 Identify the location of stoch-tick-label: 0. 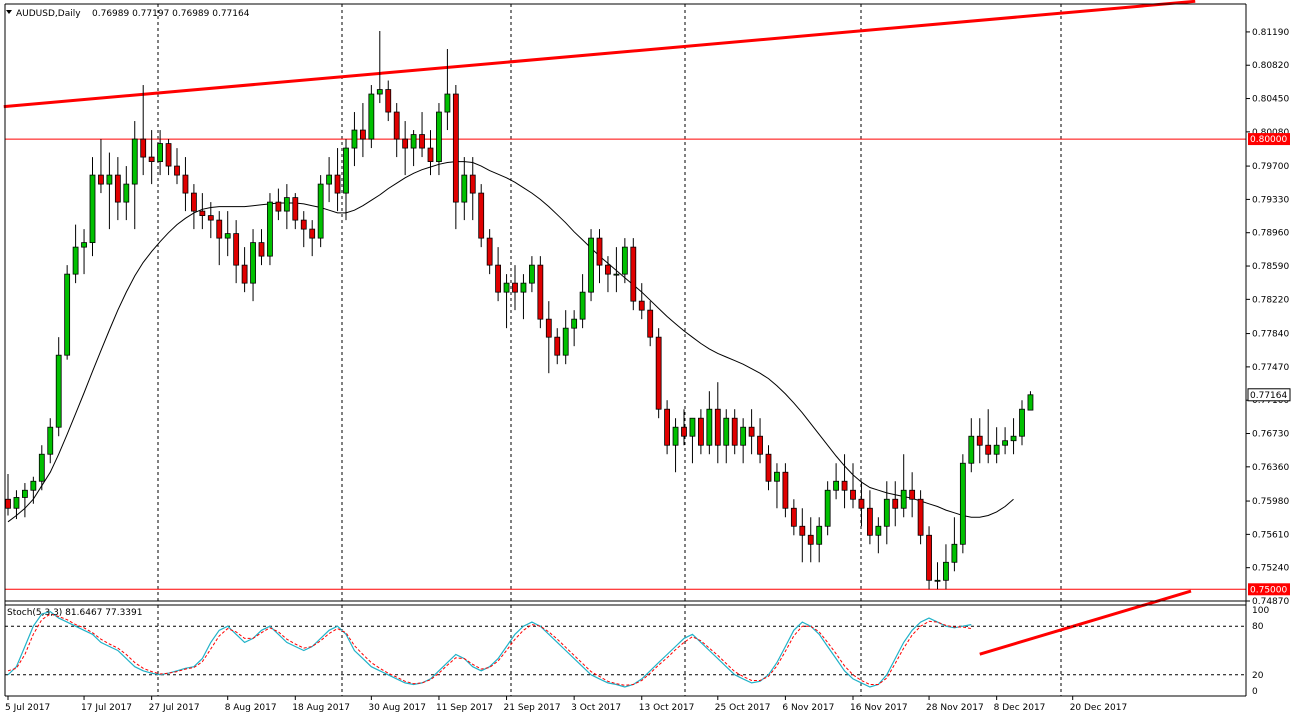
(1255, 692).